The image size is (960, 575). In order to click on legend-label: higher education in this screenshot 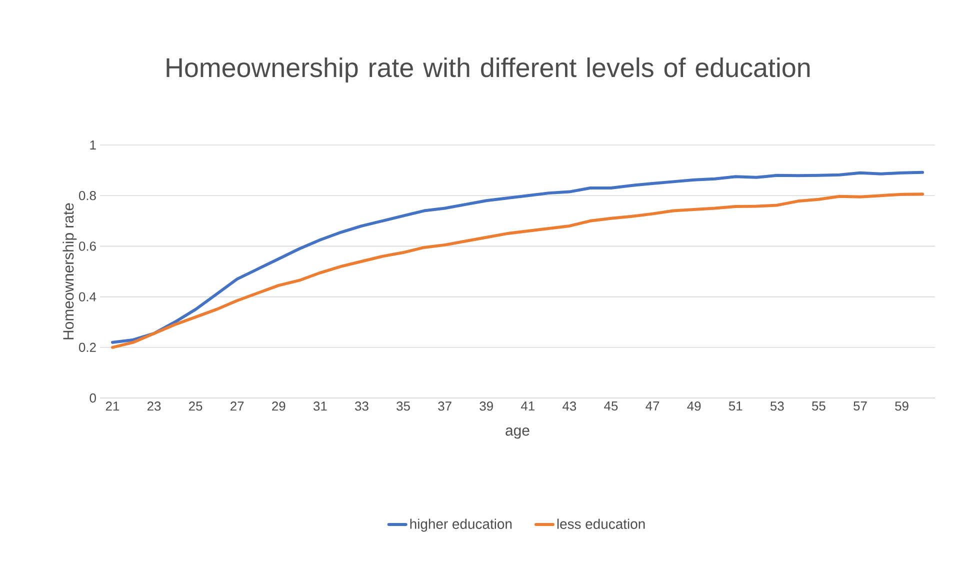, I will do `click(461, 525)`.